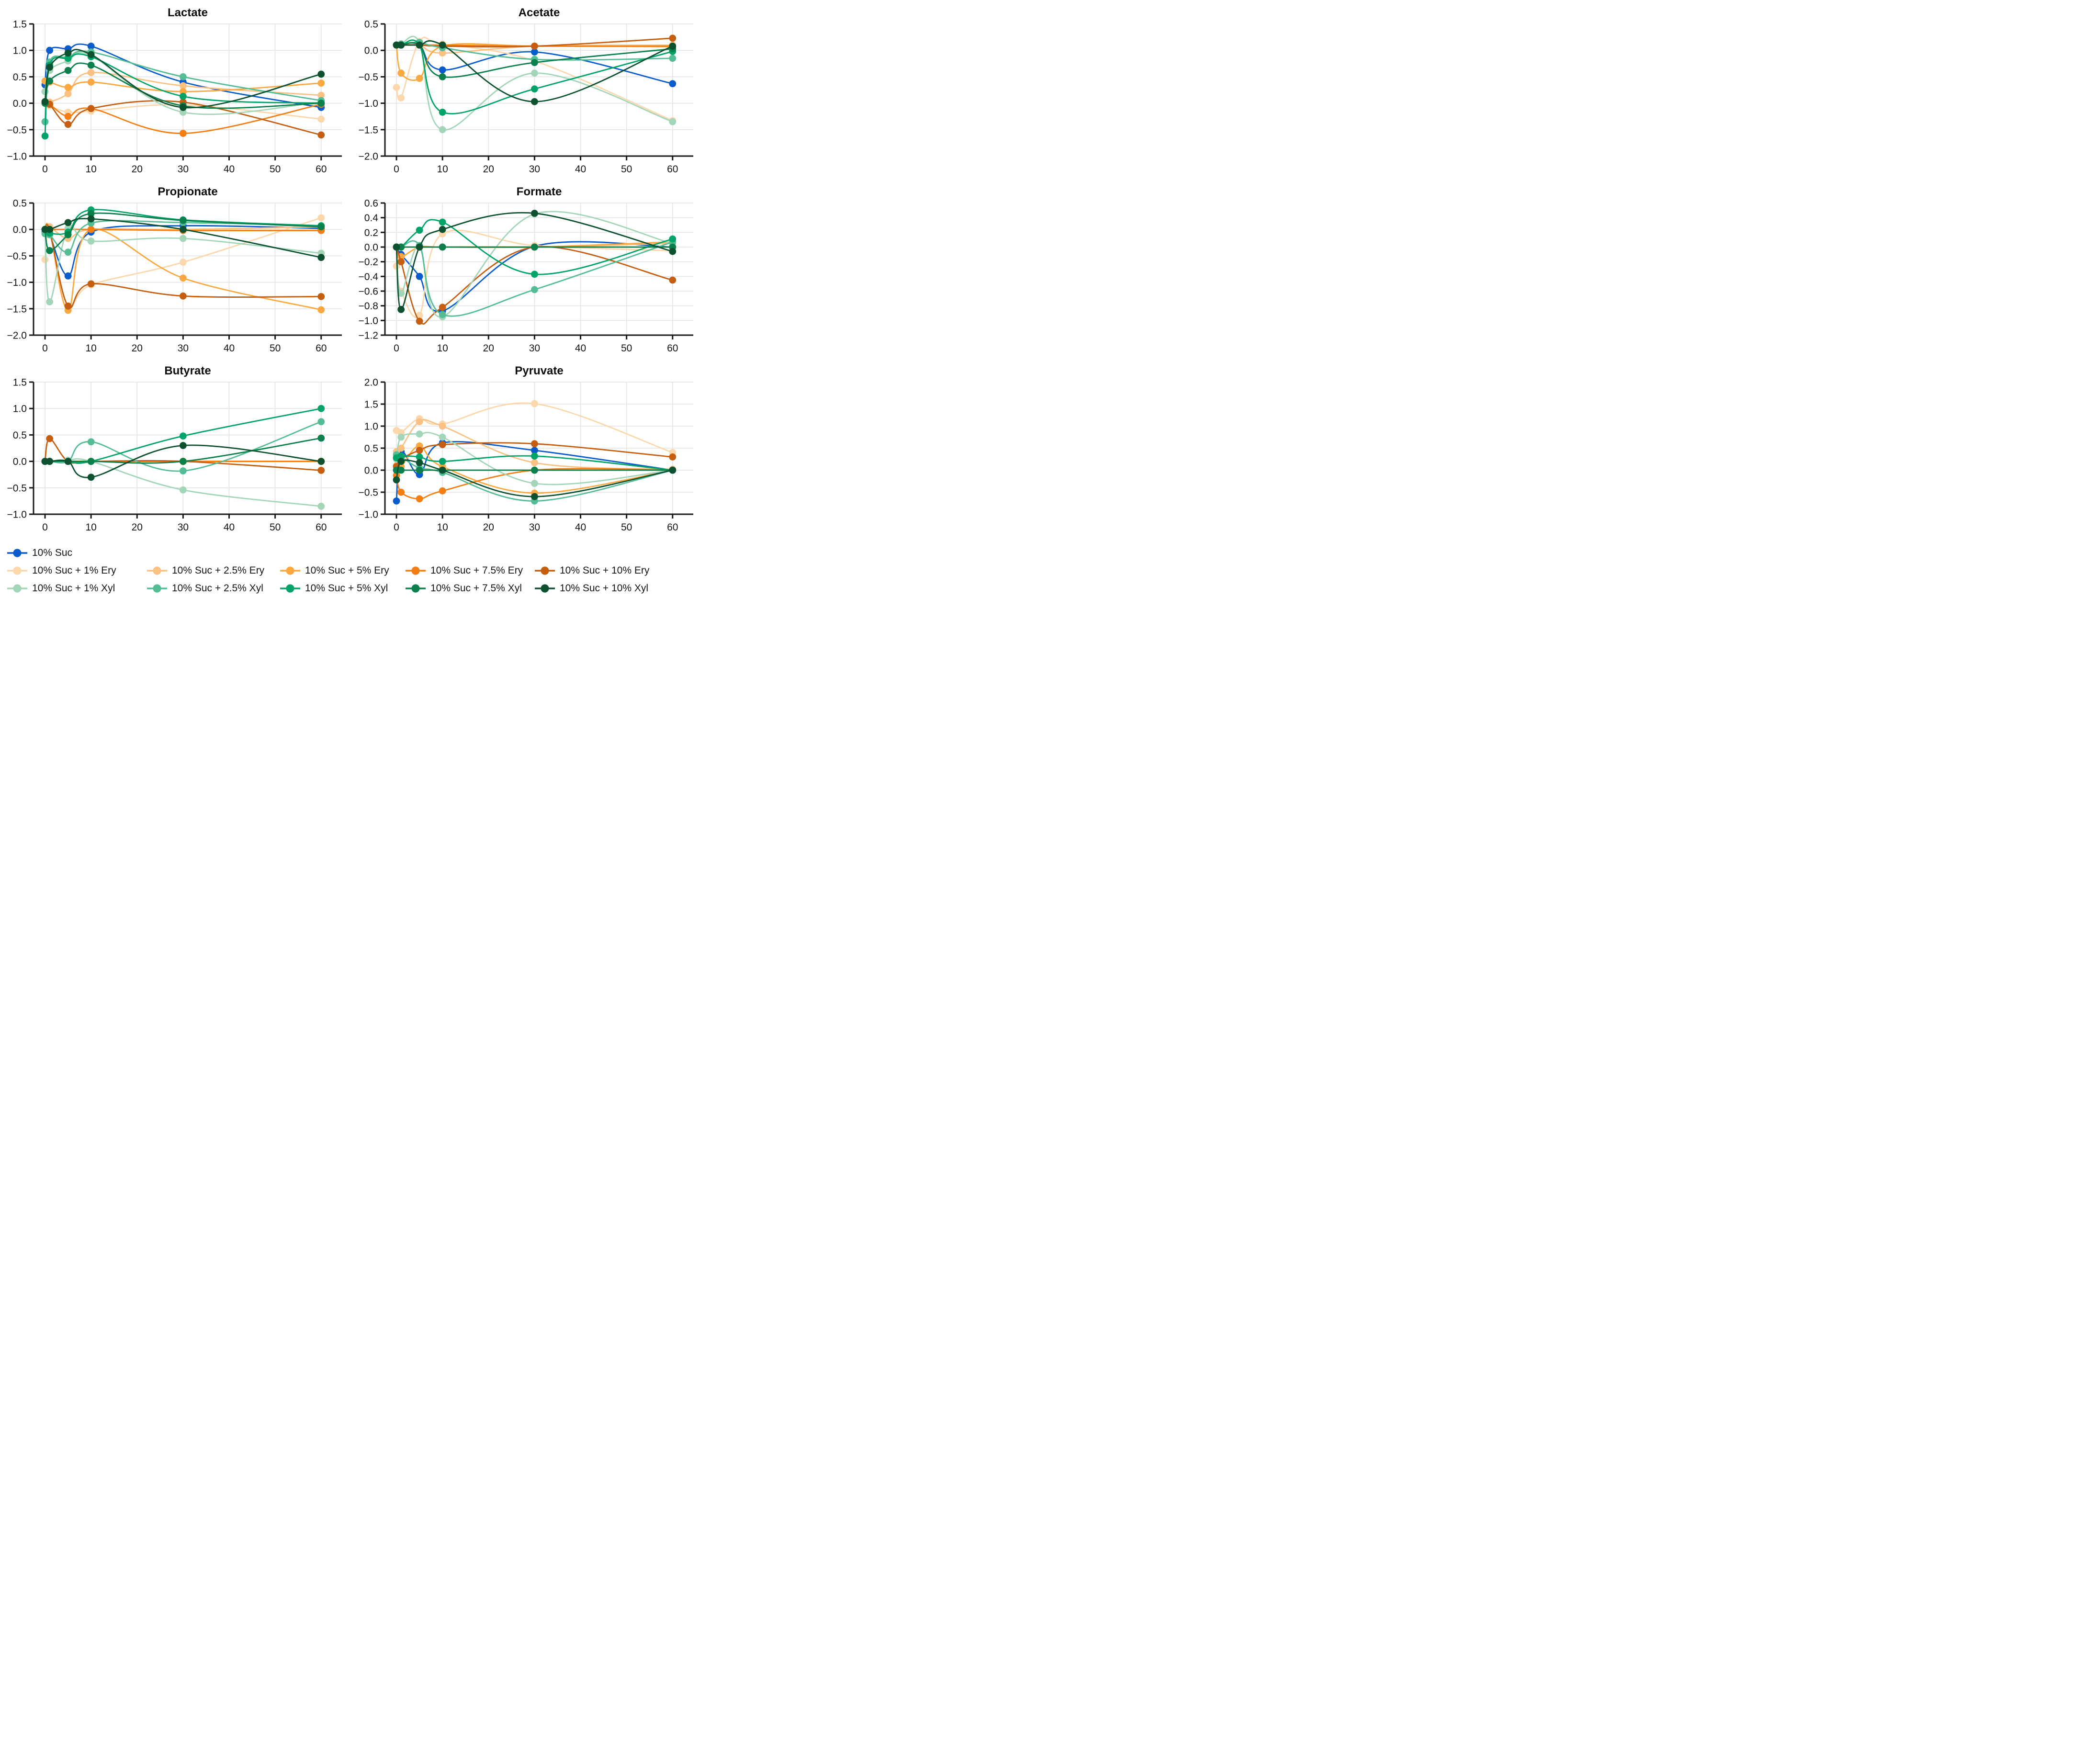 The height and width of the screenshot is (1738, 2100). Describe the element at coordinates (183, 490) in the screenshot. I see `point-butyrate-xyl1` at that location.